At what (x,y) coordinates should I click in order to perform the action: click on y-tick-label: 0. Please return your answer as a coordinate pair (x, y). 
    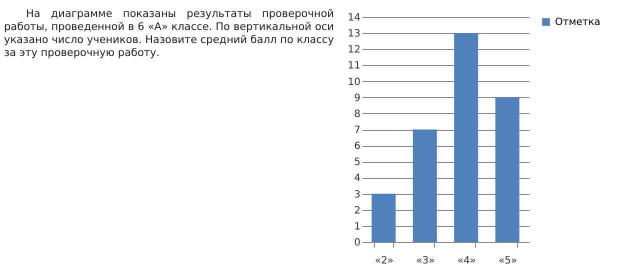
    Looking at the image, I should click on (357, 243).